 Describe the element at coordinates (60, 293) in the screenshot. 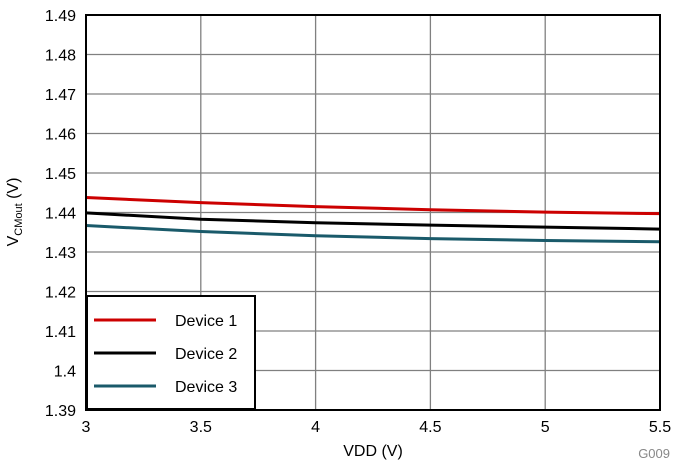

I see `y-tick-label: 1.42` at that location.